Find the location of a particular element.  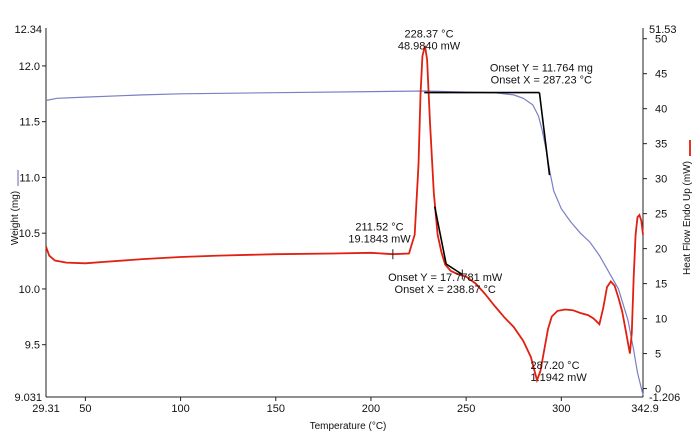

x-max-label: 342.9 is located at coordinates (645, 409).